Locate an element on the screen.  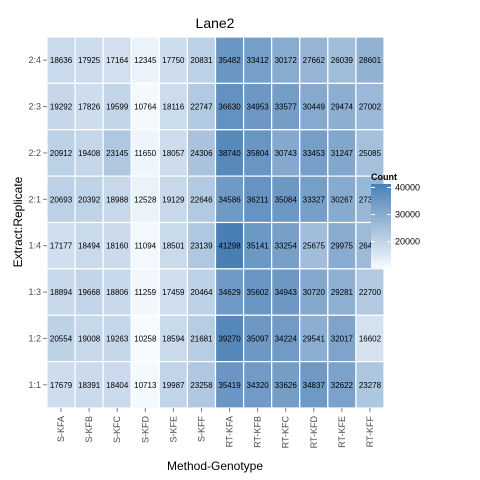
cell-value-label: 17177 is located at coordinates (61, 246).